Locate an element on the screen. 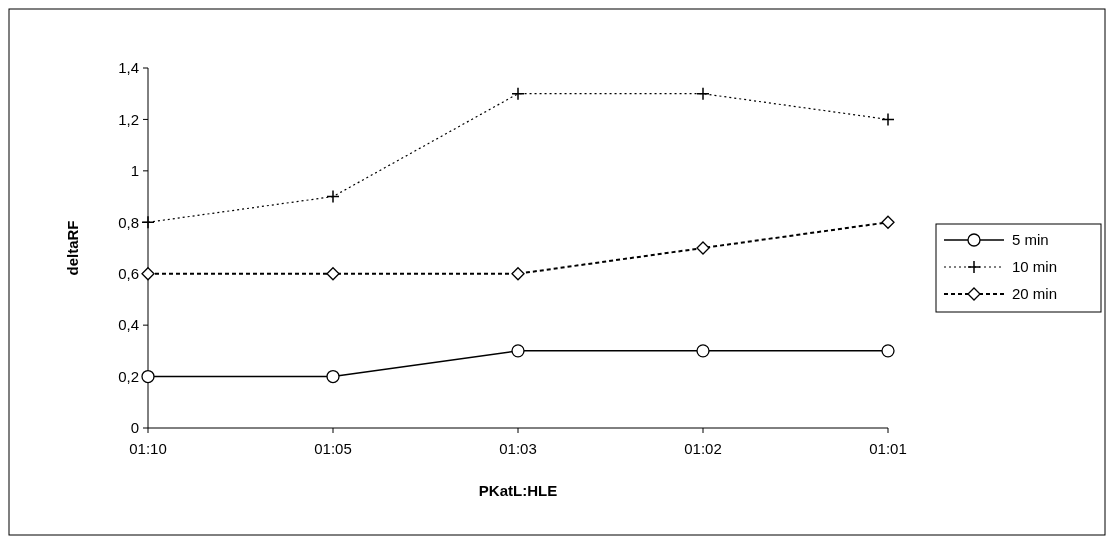 The image size is (1114, 544). y-tick-label: 0,2 is located at coordinates (128, 376).